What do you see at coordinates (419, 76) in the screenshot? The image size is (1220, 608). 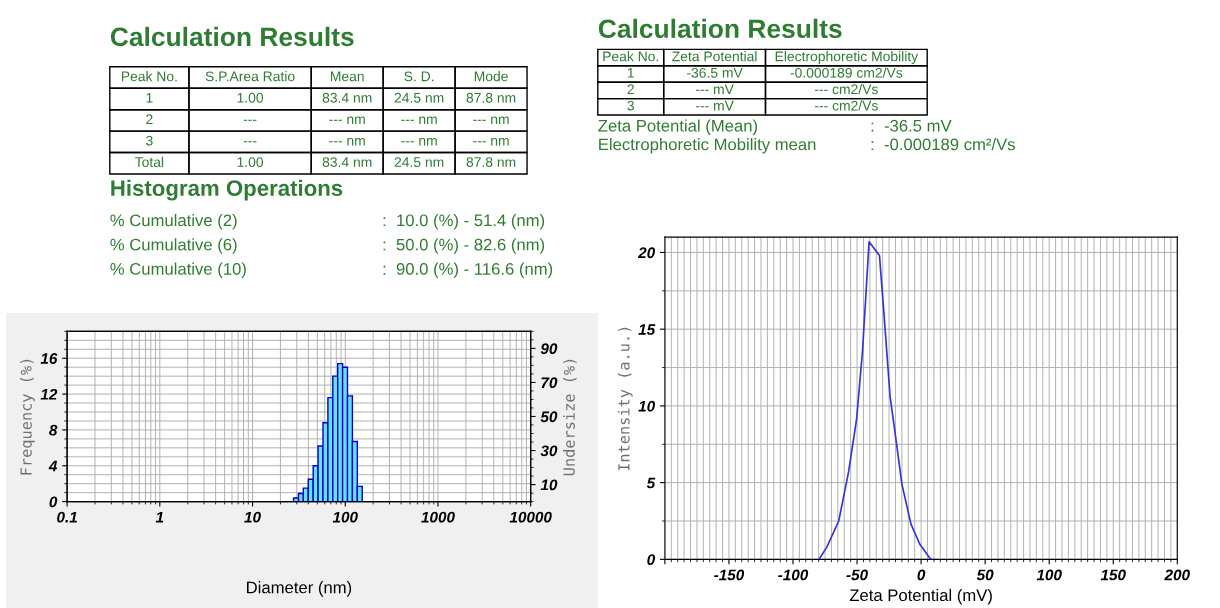 I see `category-label: S. D.` at bounding box center [419, 76].